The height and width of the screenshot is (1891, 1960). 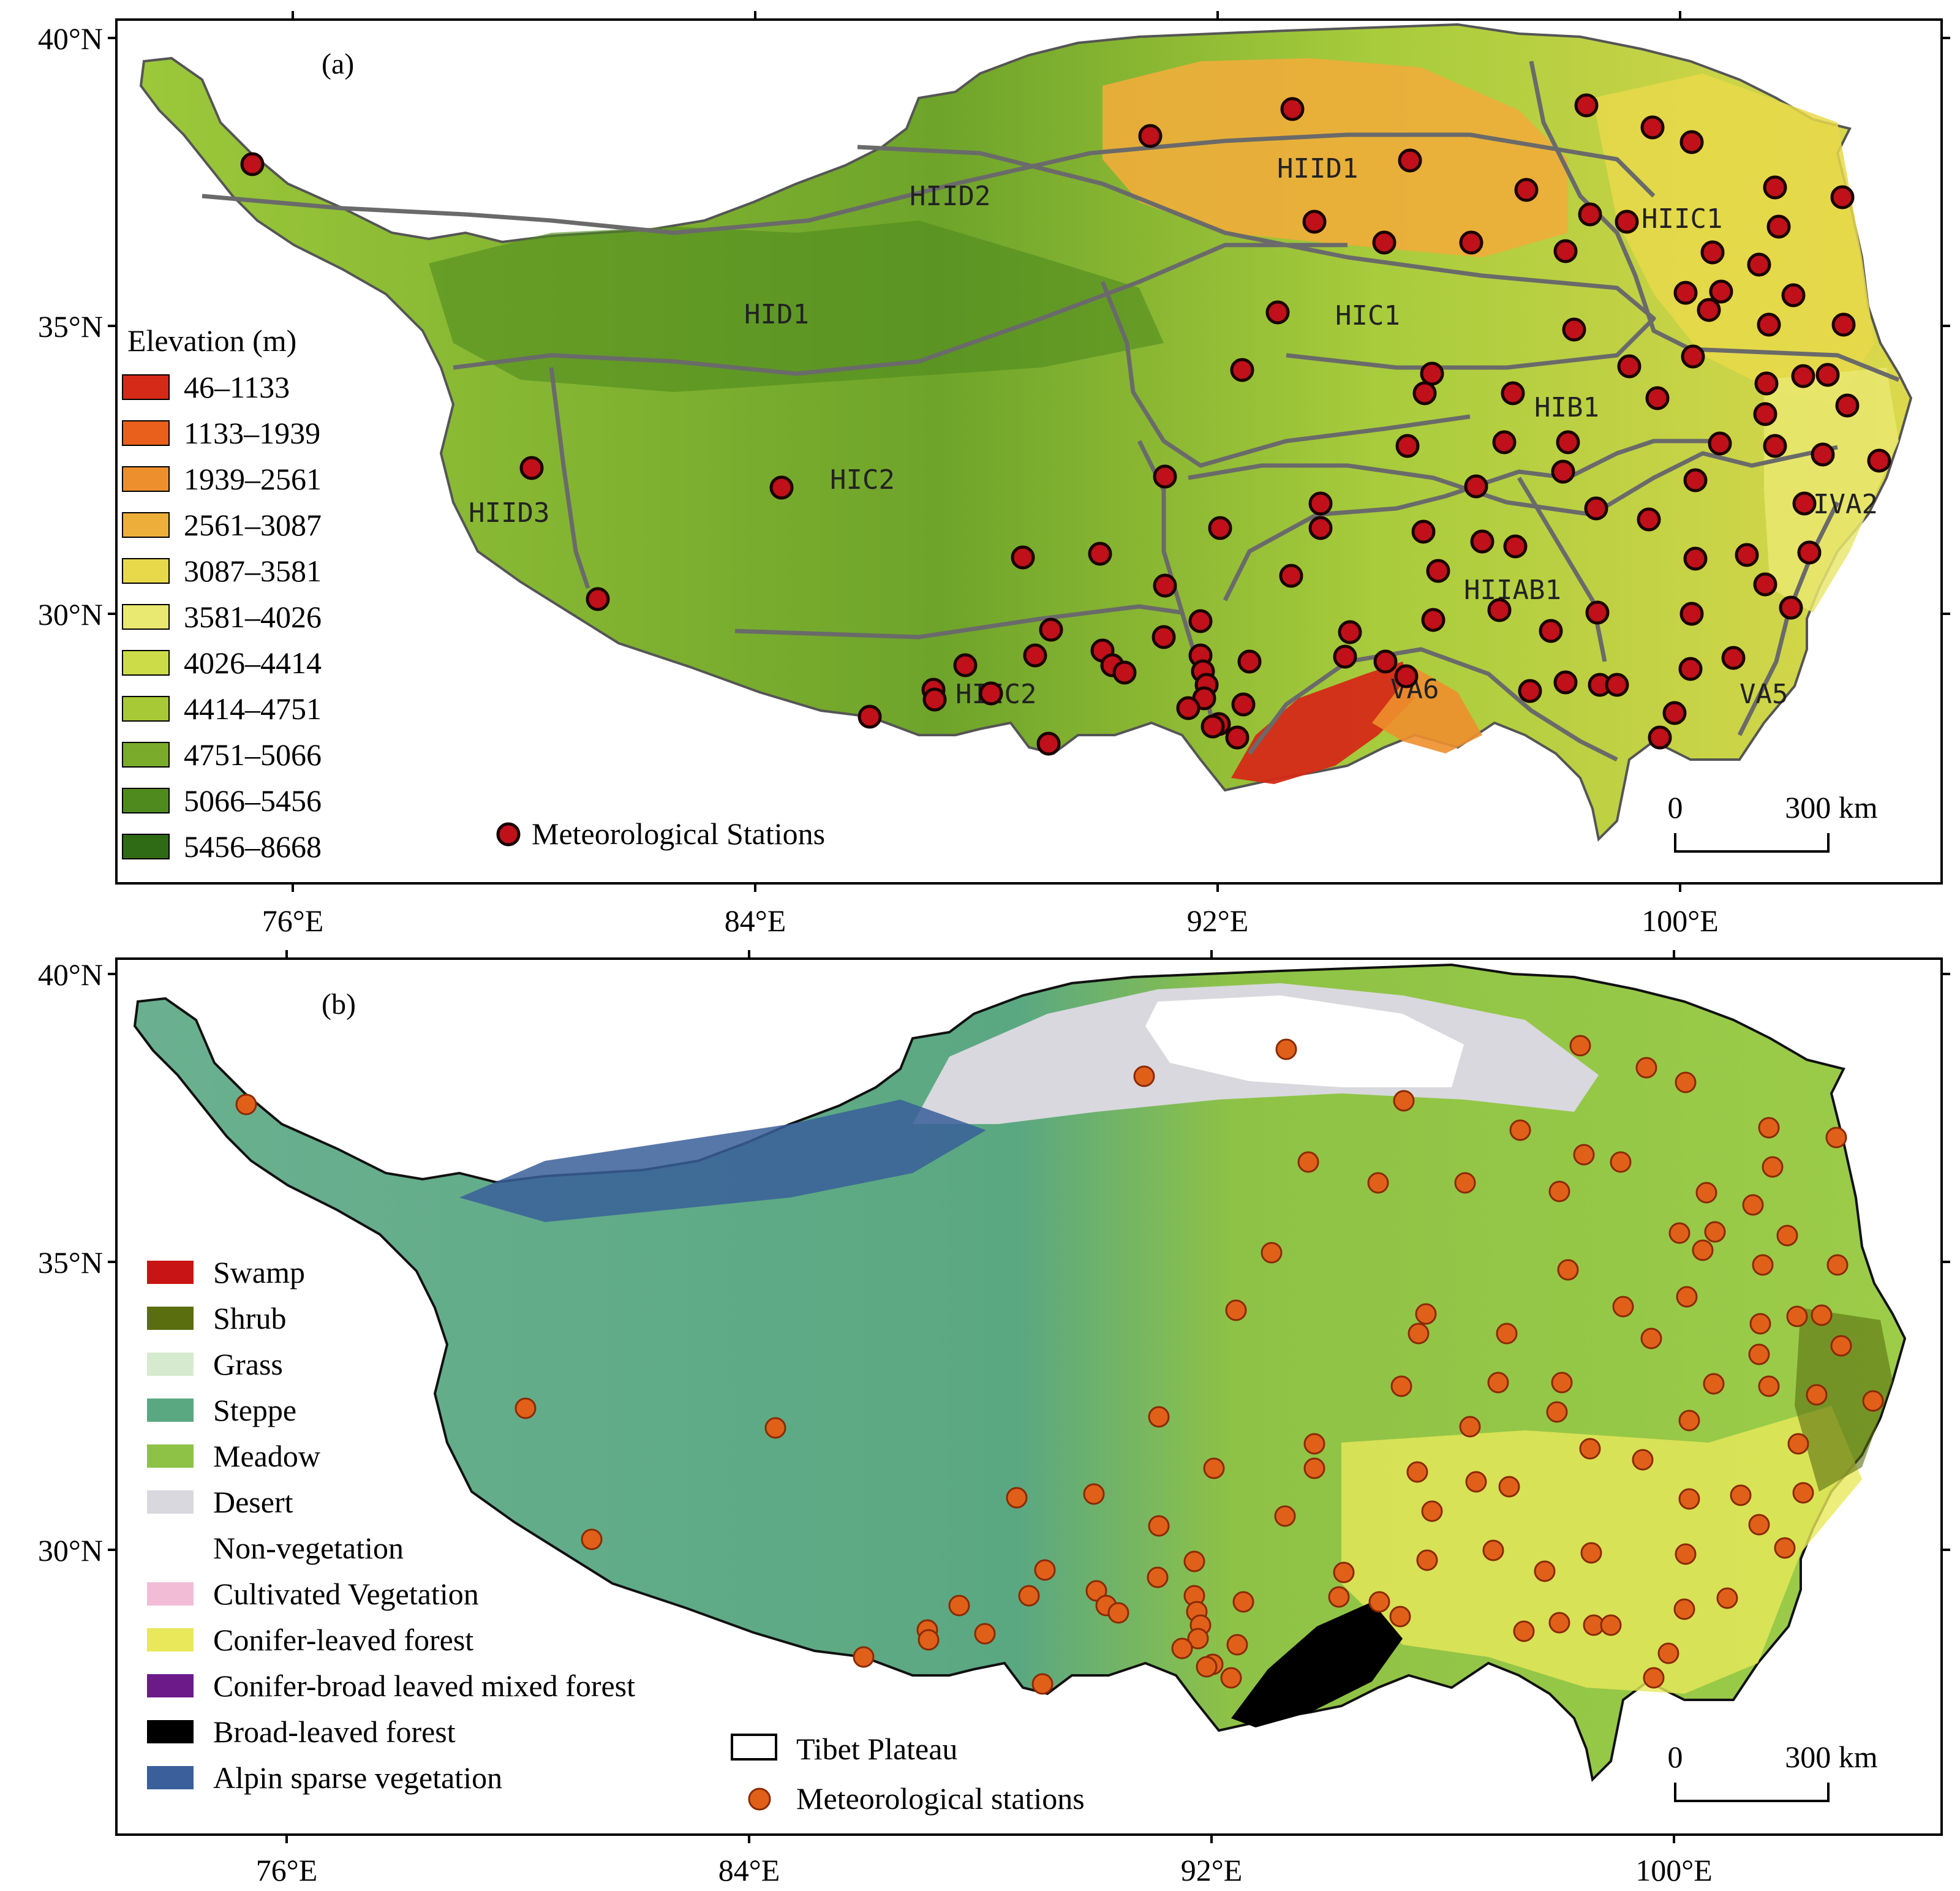 What do you see at coordinates (1831, 1757) in the screenshot?
I see `scale-label-300km-b: 300 km` at bounding box center [1831, 1757].